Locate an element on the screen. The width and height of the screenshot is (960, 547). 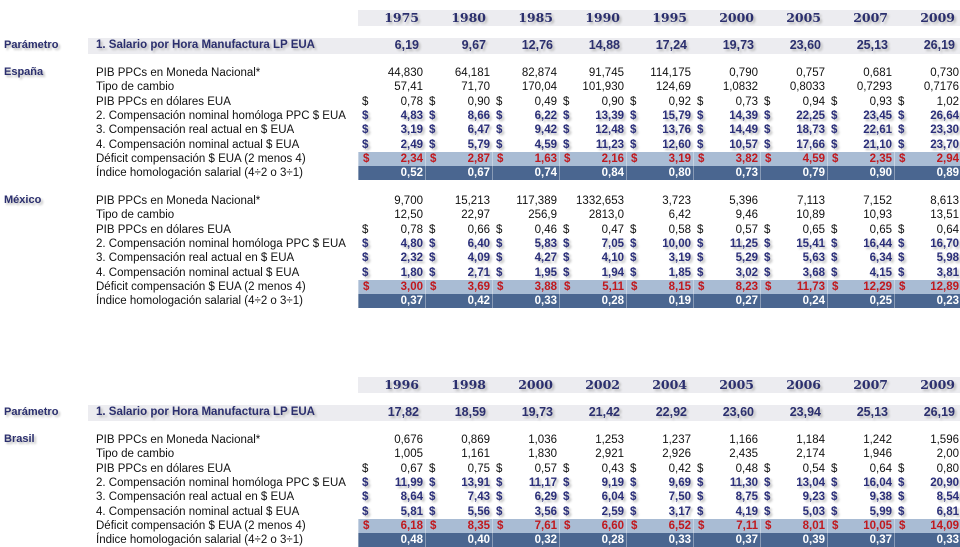
year-header: 2005 is located at coordinates (803, 17).